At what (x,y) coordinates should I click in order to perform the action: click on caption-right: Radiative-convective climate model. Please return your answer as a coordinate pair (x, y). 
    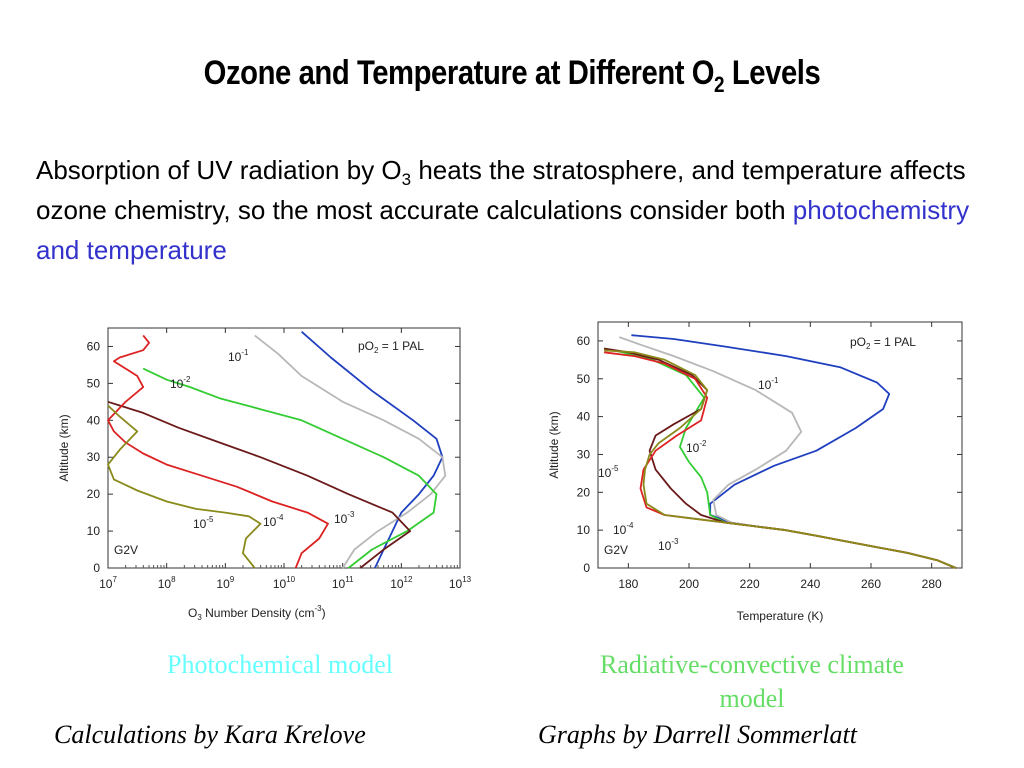
    Looking at the image, I should click on (752, 681).